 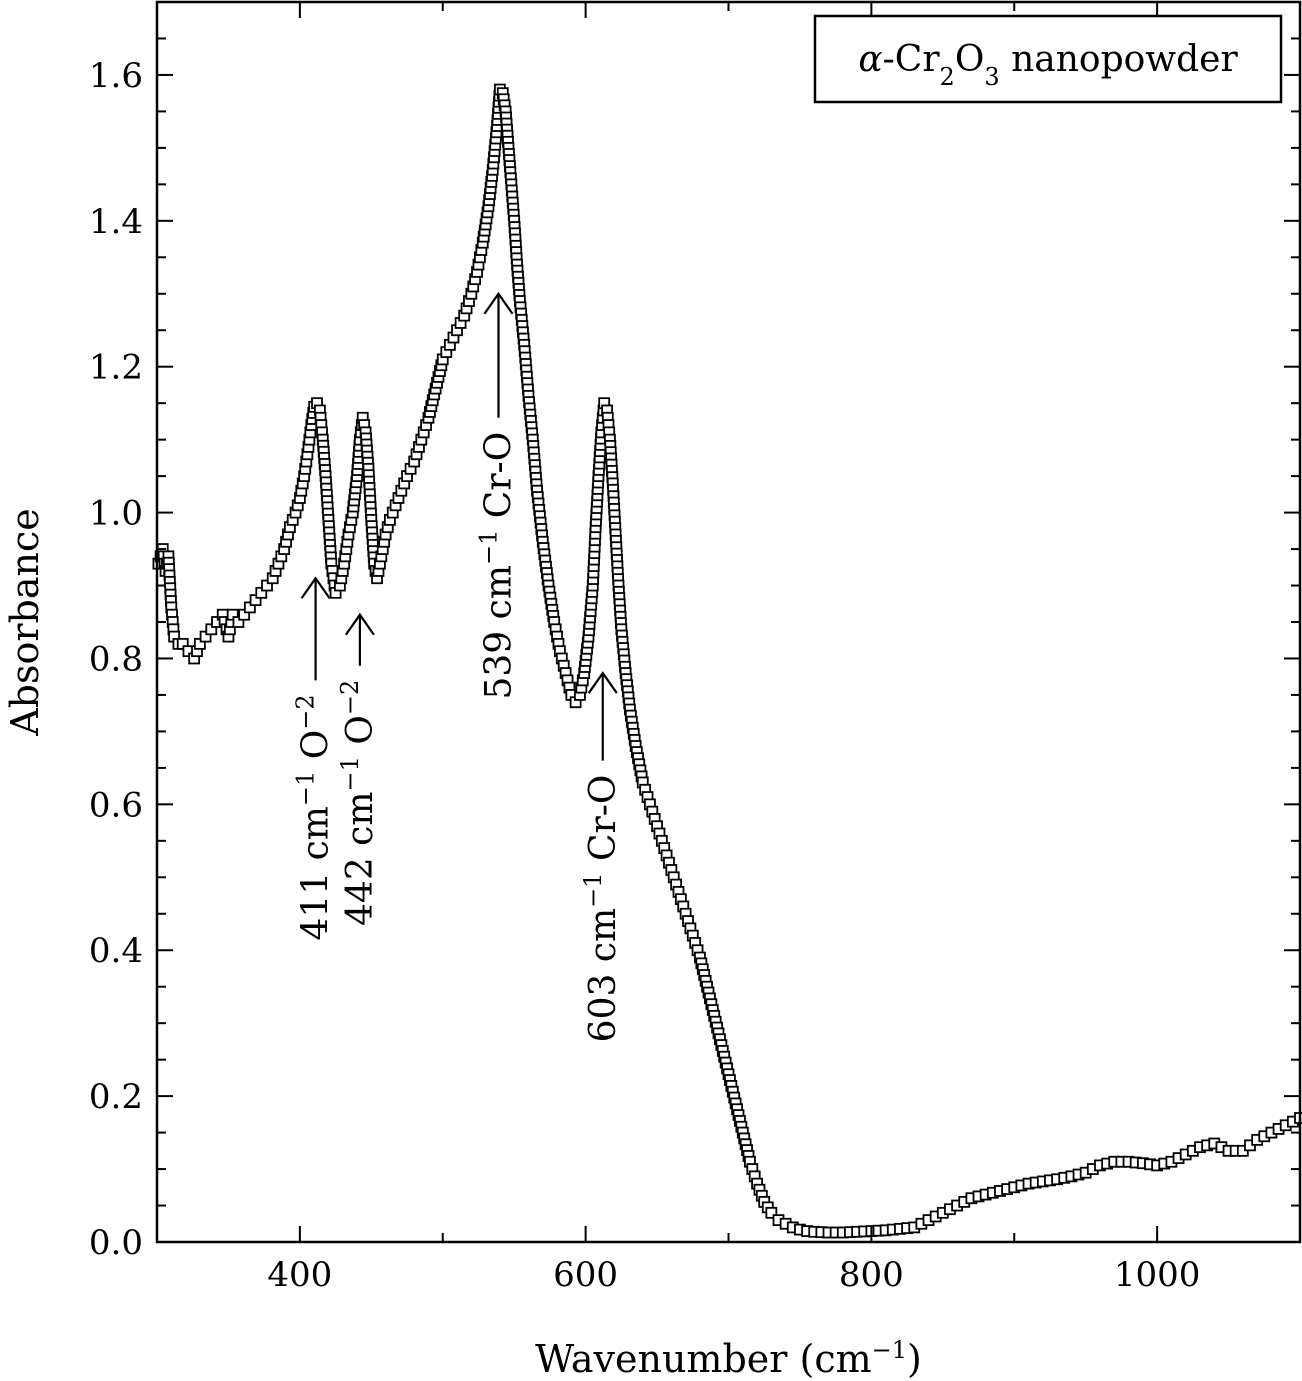 I want to click on annotation-label: 442 cm−1 O−2, so click(x=358, y=803).